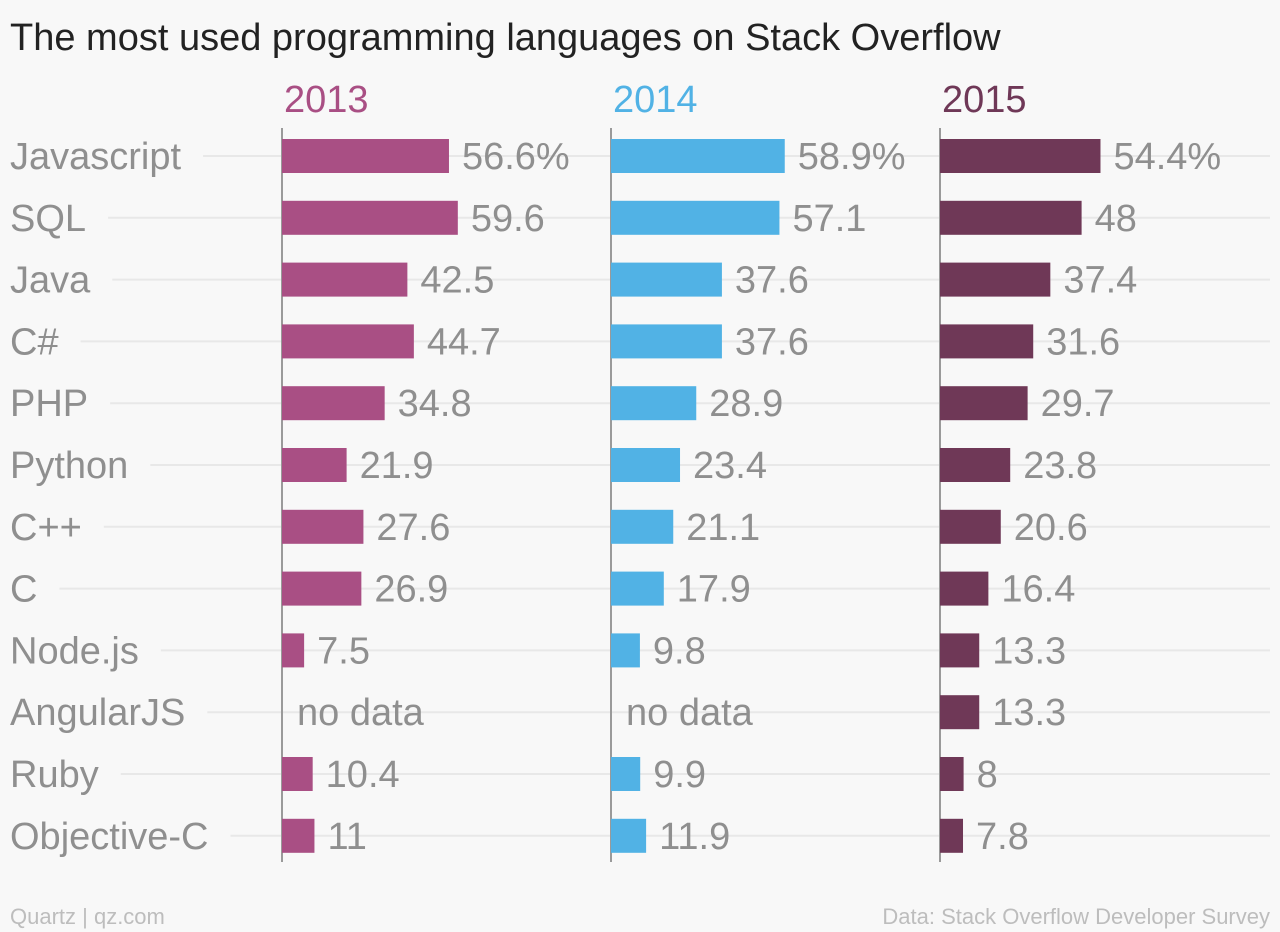  I want to click on source-credit: Quartz | qz.com, so click(87, 916).